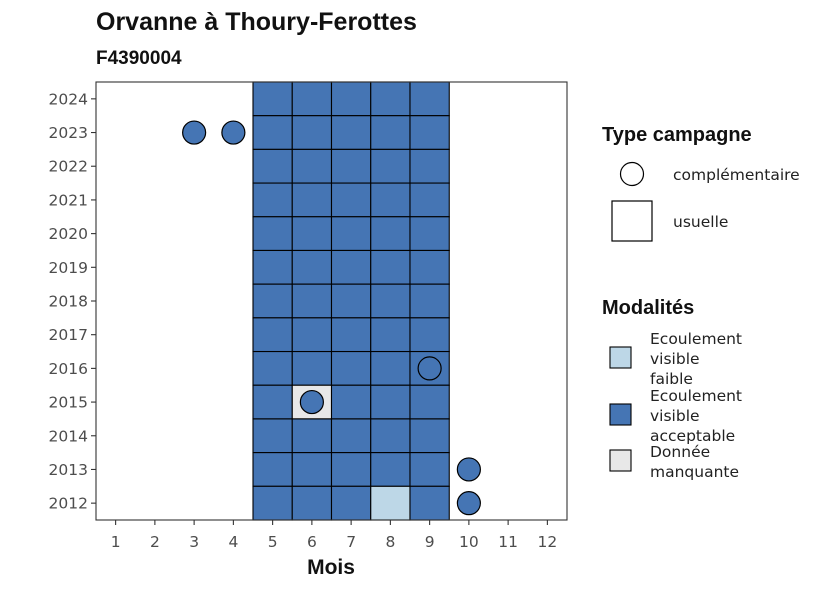  Describe the element at coordinates (698, 416) in the screenshot. I see `legend-label-acceptable: Ecoulement visible acceptable` at that location.